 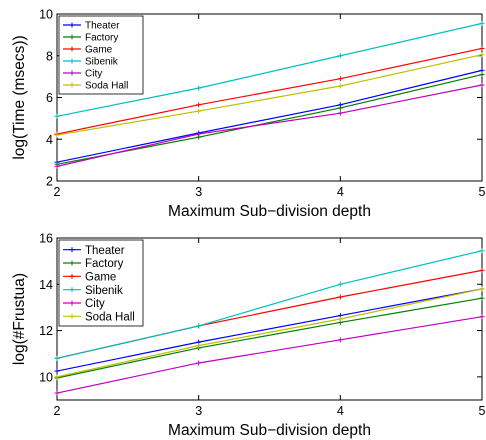 What do you see at coordinates (49, 182) in the screenshot?
I see `y-tick-label: 2` at bounding box center [49, 182].